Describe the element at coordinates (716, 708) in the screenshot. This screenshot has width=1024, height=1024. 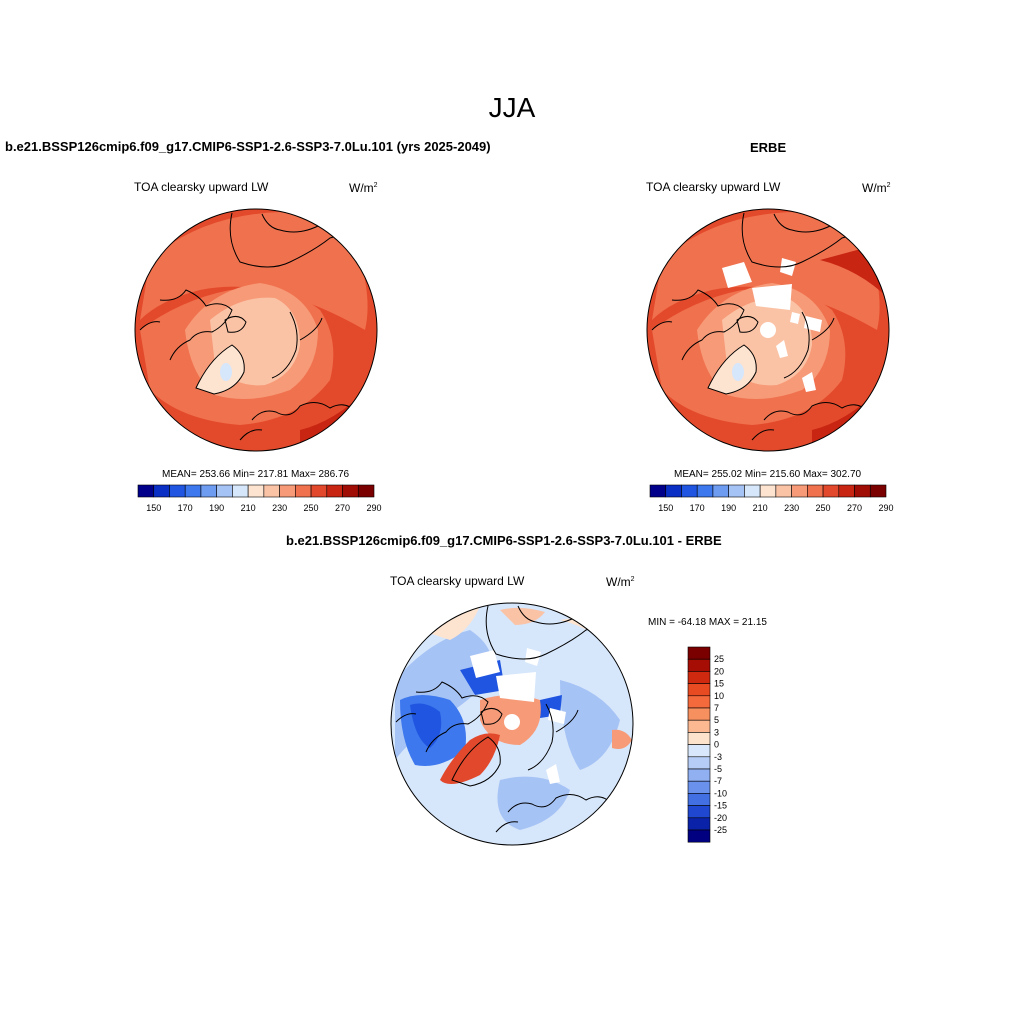
I see `colorbar-bottom-tick-label: 7` at that location.